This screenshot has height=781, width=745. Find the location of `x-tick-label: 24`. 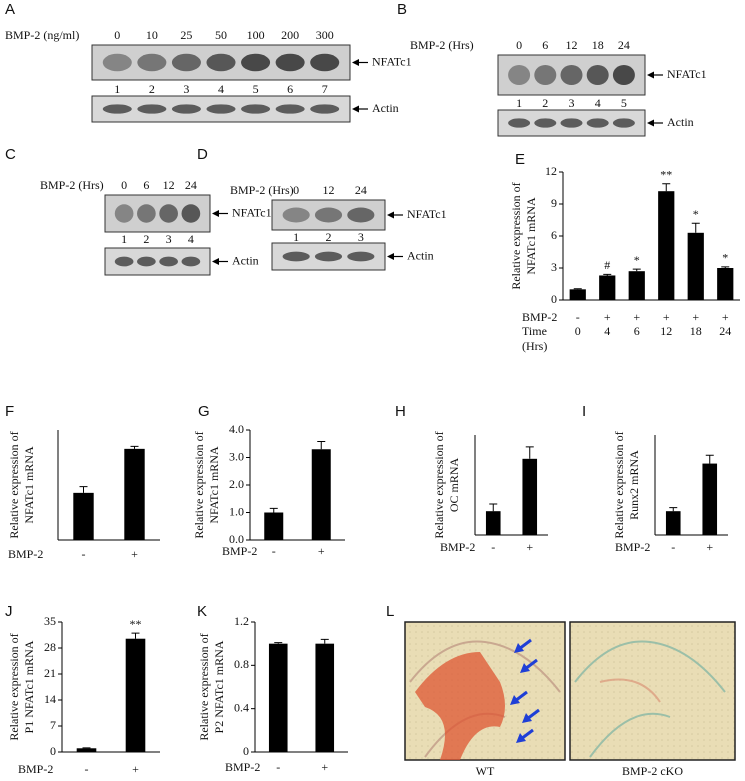

x-tick-label: 24 is located at coordinates (725, 331).